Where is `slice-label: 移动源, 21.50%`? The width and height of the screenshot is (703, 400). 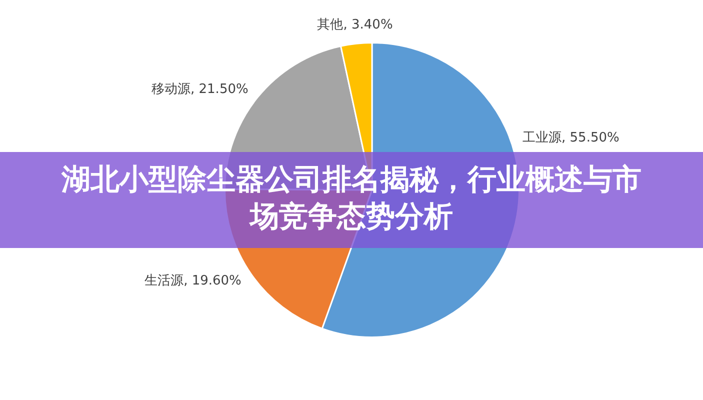
slice-label: 移动源, 21.50% is located at coordinates (200, 90).